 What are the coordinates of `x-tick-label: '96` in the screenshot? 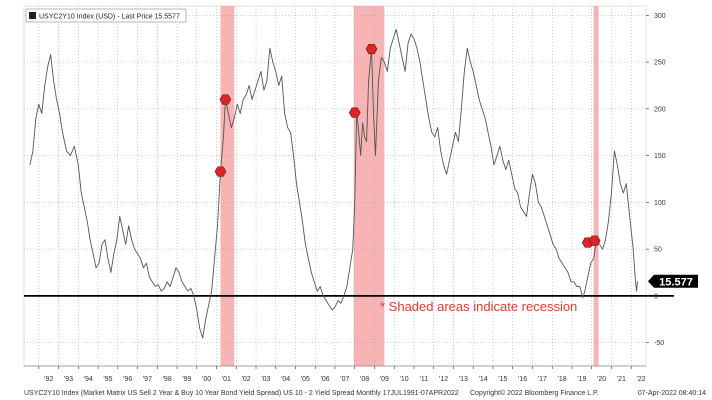 It's located at (127, 379).